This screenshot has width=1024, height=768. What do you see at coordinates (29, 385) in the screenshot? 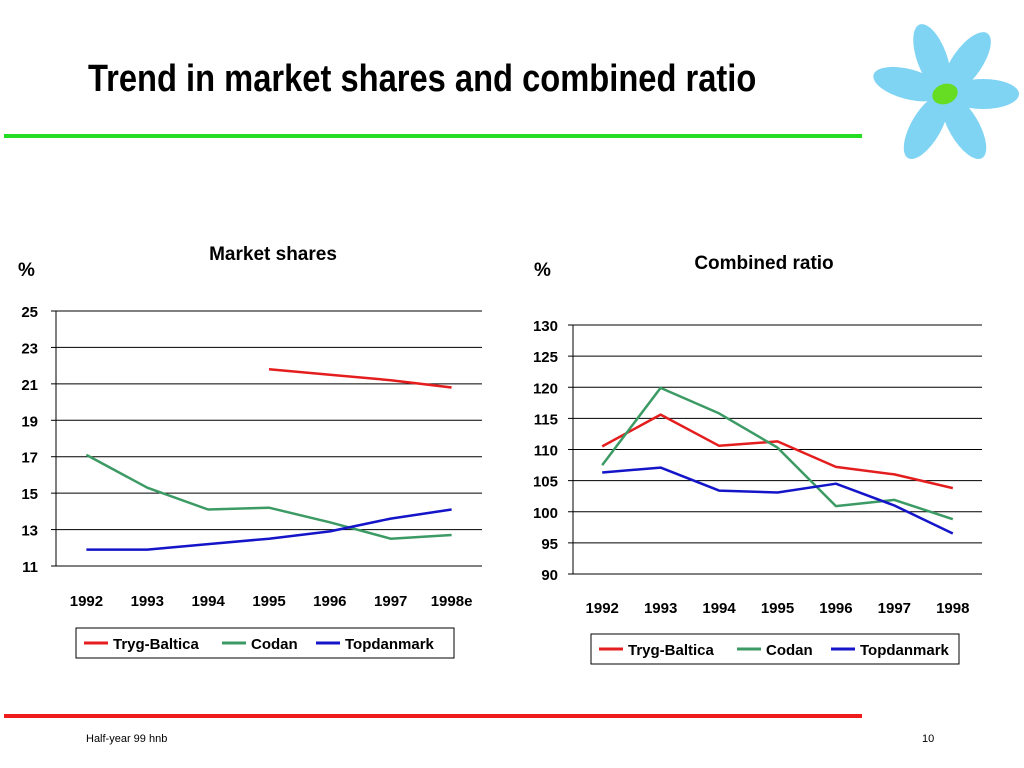
I see `y-tick-label: 21` at bounding box center [29, 385].